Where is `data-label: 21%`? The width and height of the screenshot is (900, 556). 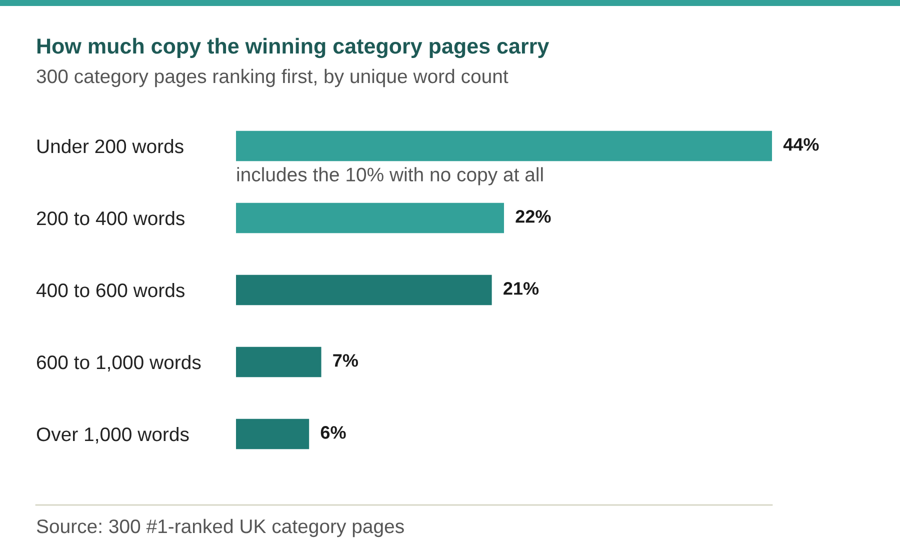 data-label: 21% is located at coordinates (521, 288).